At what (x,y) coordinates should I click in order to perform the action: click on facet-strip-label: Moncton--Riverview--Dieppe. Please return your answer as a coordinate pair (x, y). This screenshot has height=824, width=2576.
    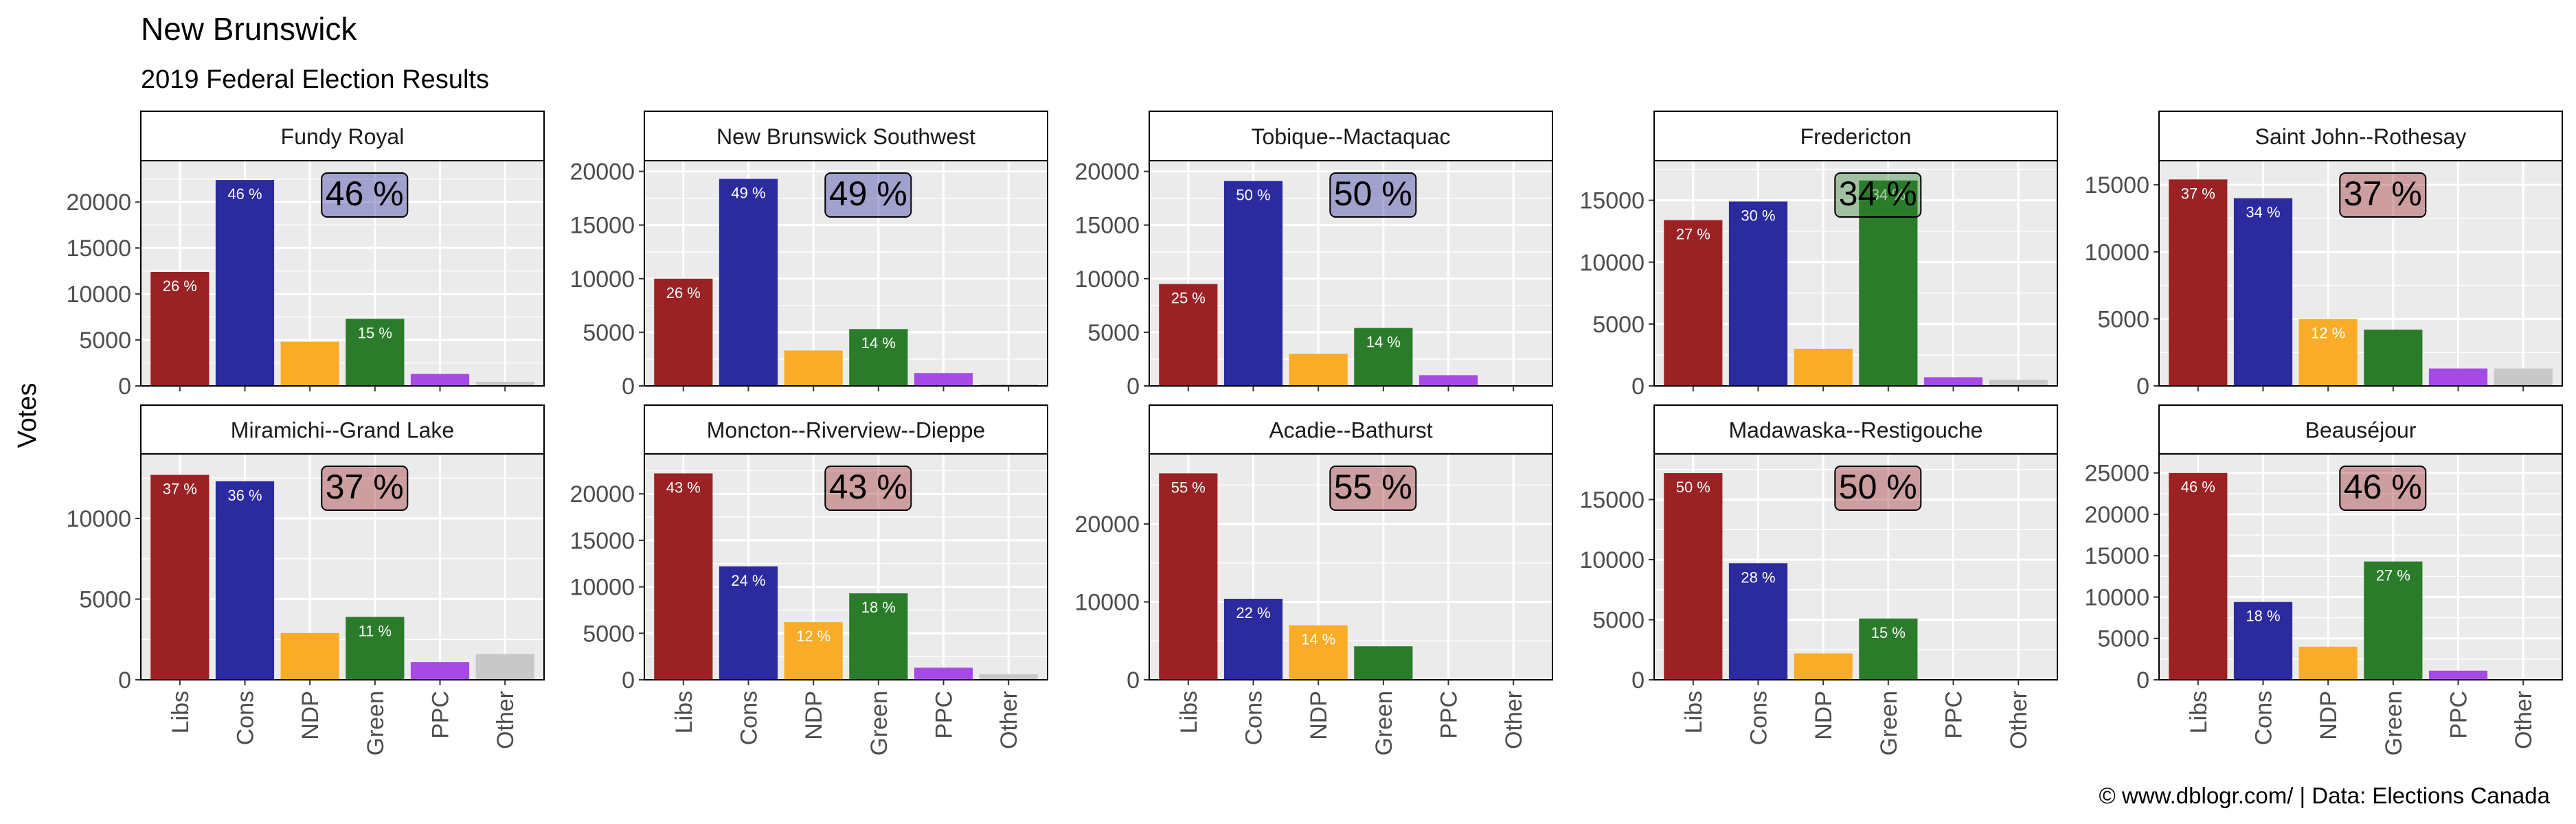
    Looking at the image, I should click on (846, 430).